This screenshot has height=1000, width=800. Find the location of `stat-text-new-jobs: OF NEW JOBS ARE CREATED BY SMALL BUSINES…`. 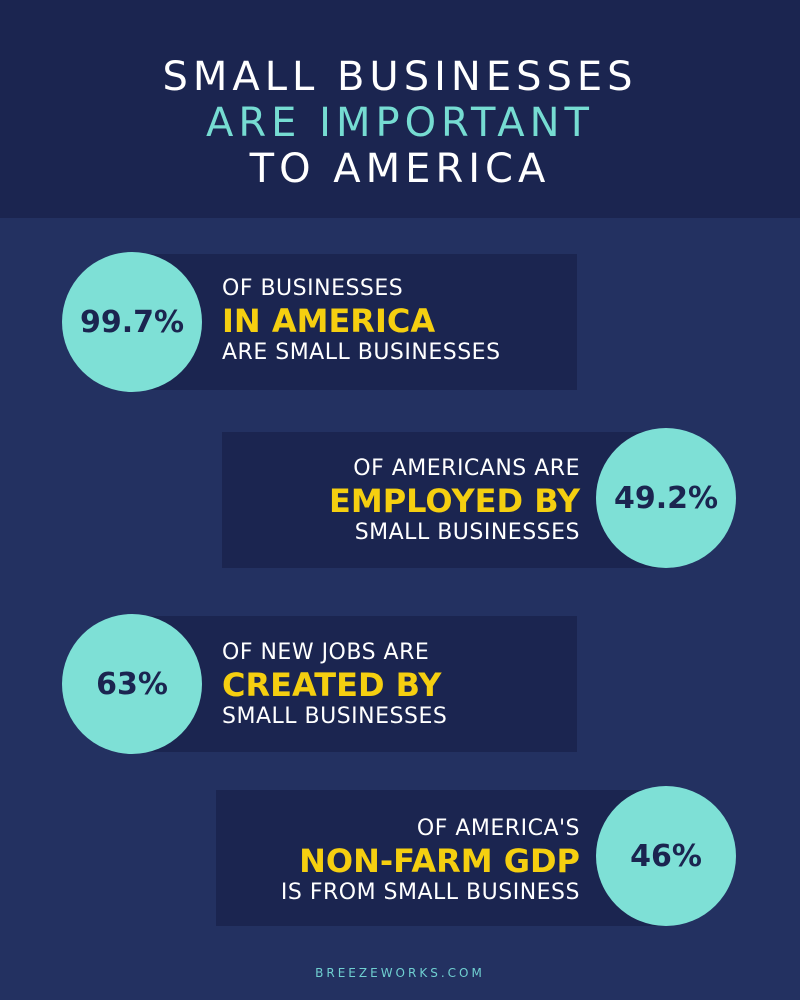

stat-text-new-jobs: OF NEW JOBS ARE CREATED BY SMALL BUSINES… is located at coordinates (334, 685).